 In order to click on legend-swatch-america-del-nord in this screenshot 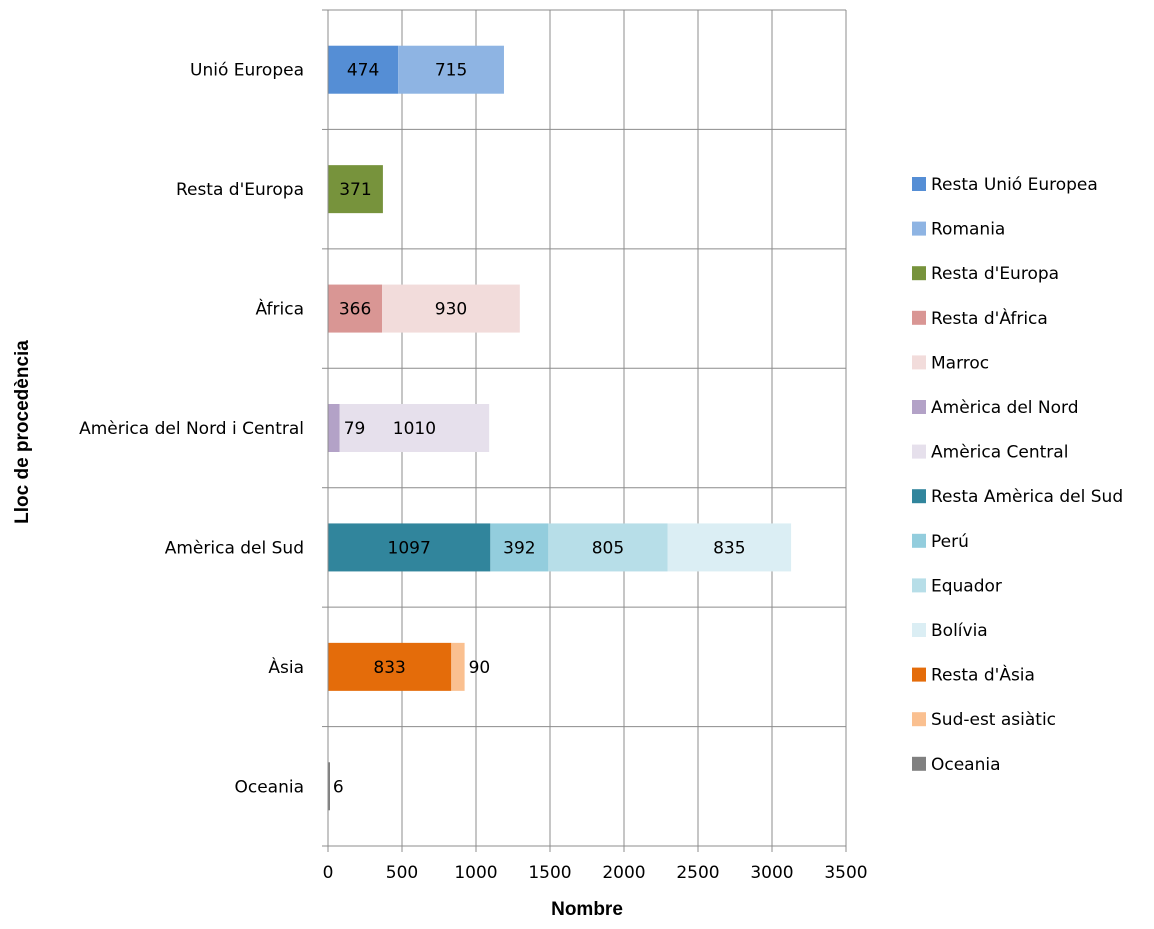, I will do `click(919, 407)`.